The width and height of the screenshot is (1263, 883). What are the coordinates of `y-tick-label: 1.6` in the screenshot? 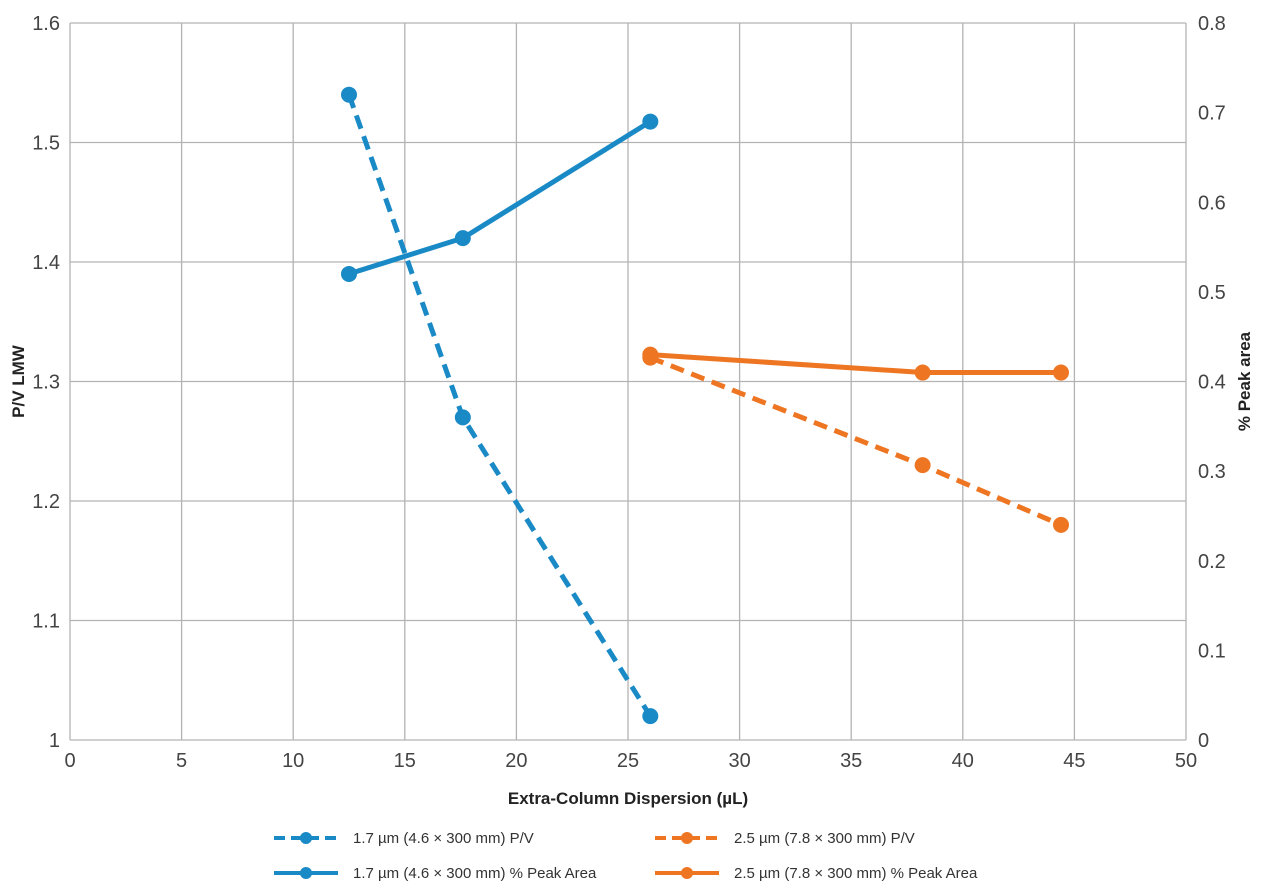 It's located at (46, 24).